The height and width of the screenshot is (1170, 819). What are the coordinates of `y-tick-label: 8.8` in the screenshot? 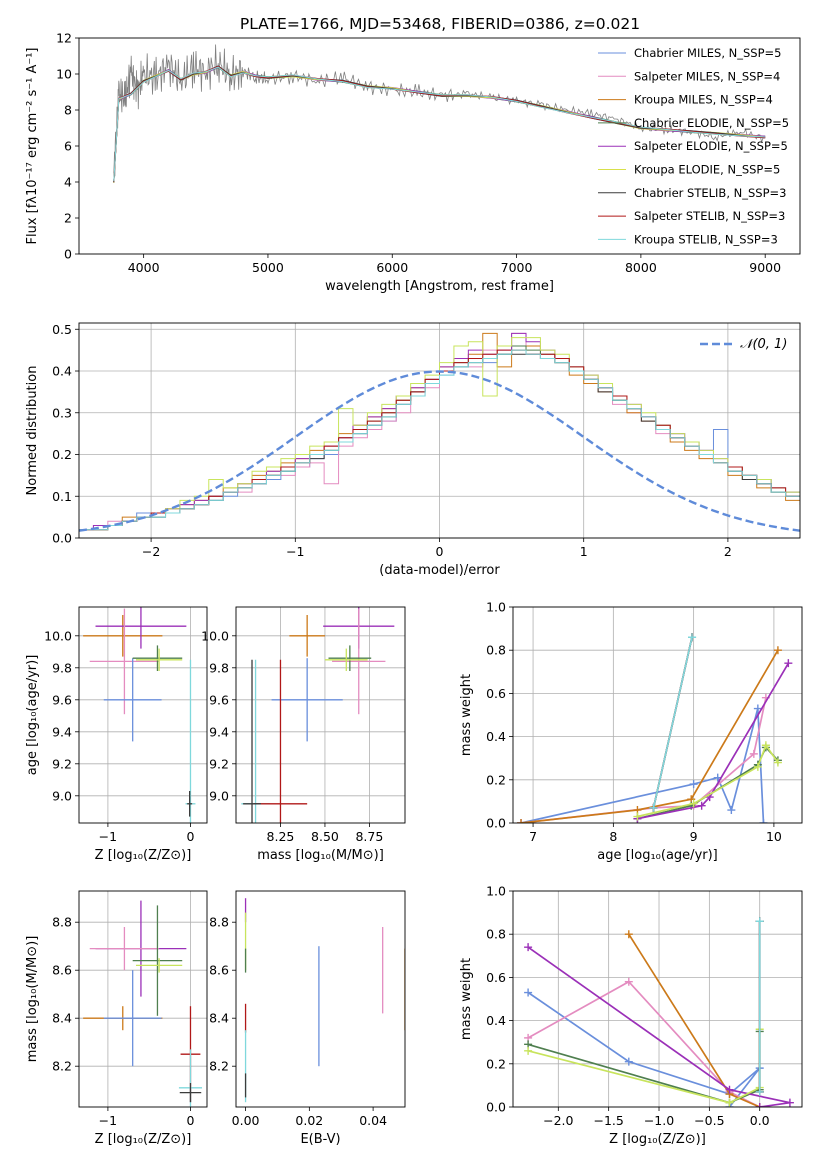 It's located at (219, 922).